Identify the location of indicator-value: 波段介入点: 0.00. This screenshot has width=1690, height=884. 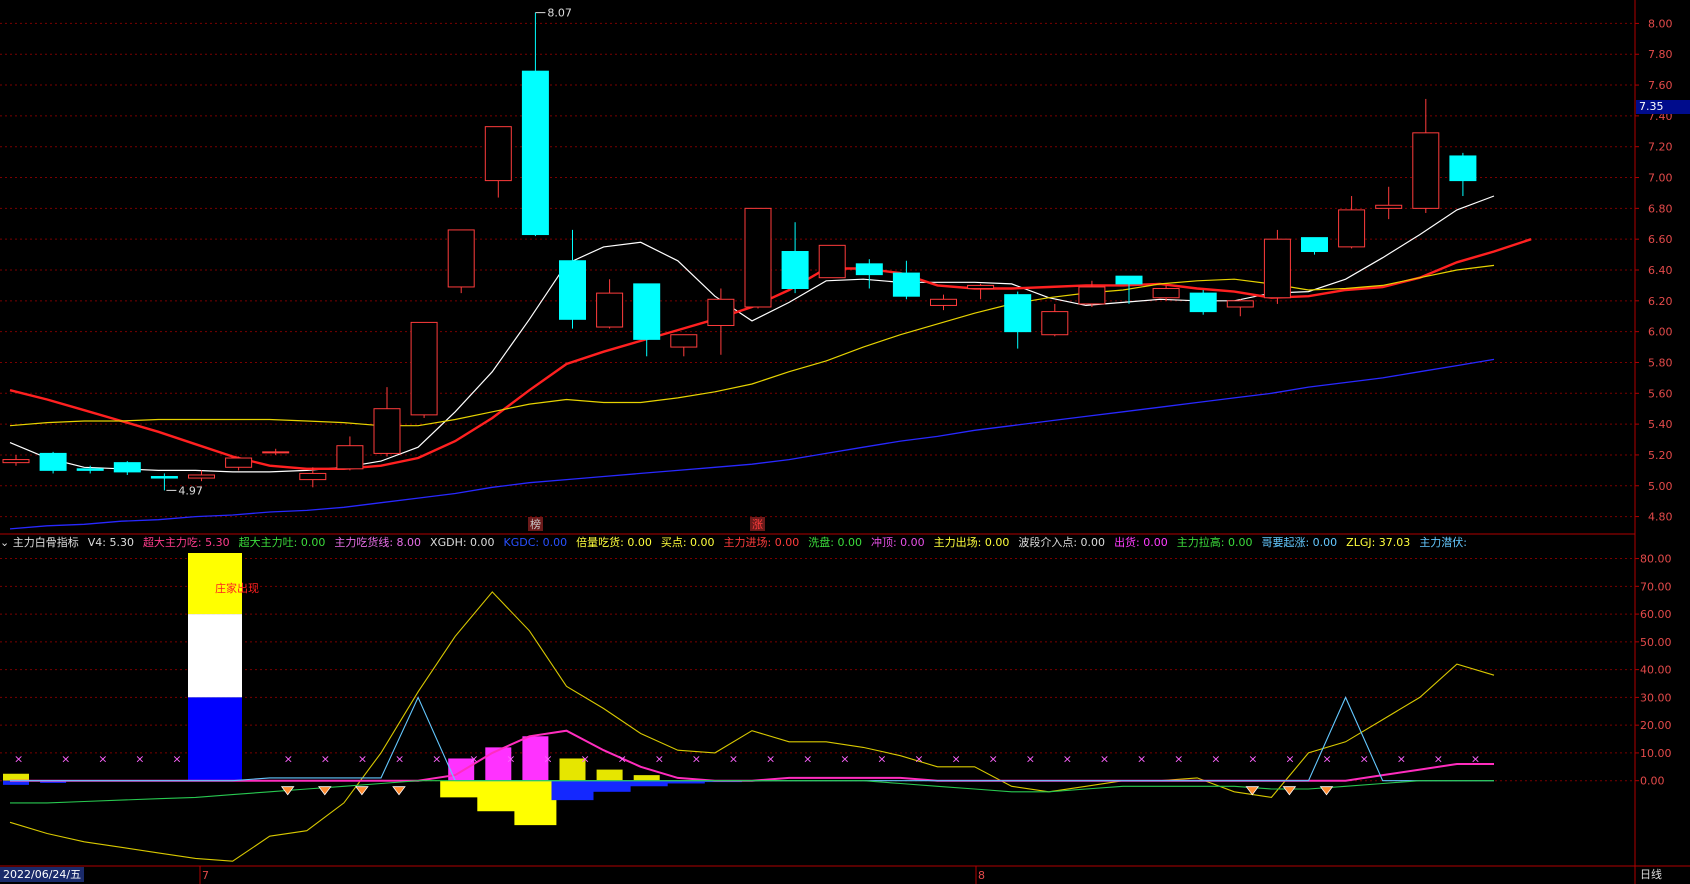
(1062, 542).